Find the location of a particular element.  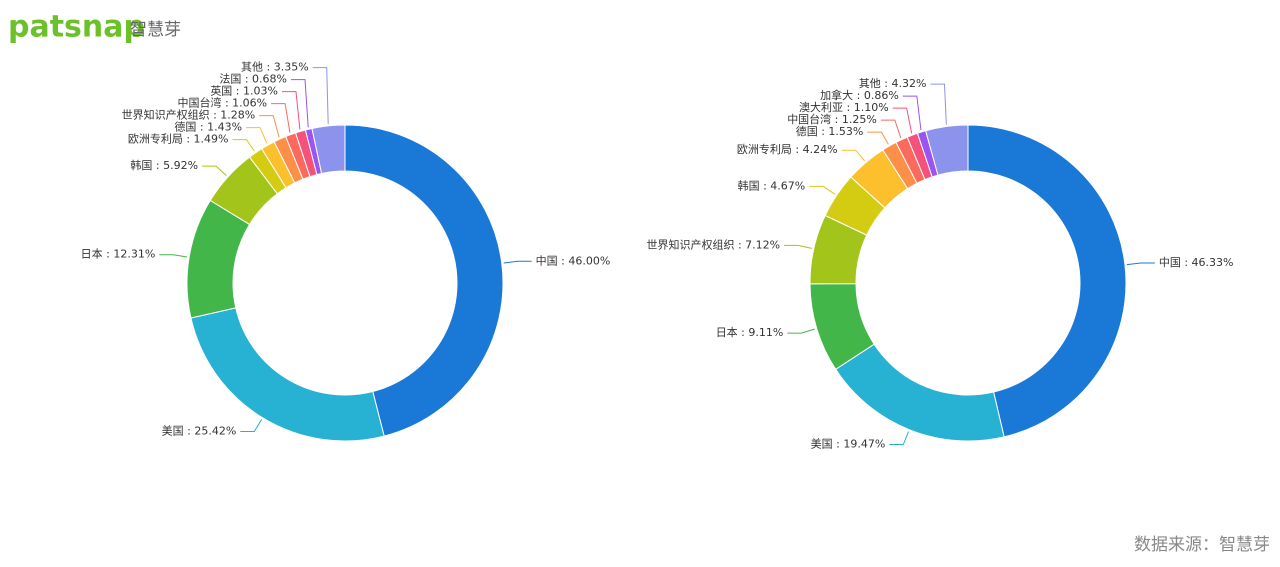

slice-label: 中国 : 46.33% is located at coordinates (1196, 262).